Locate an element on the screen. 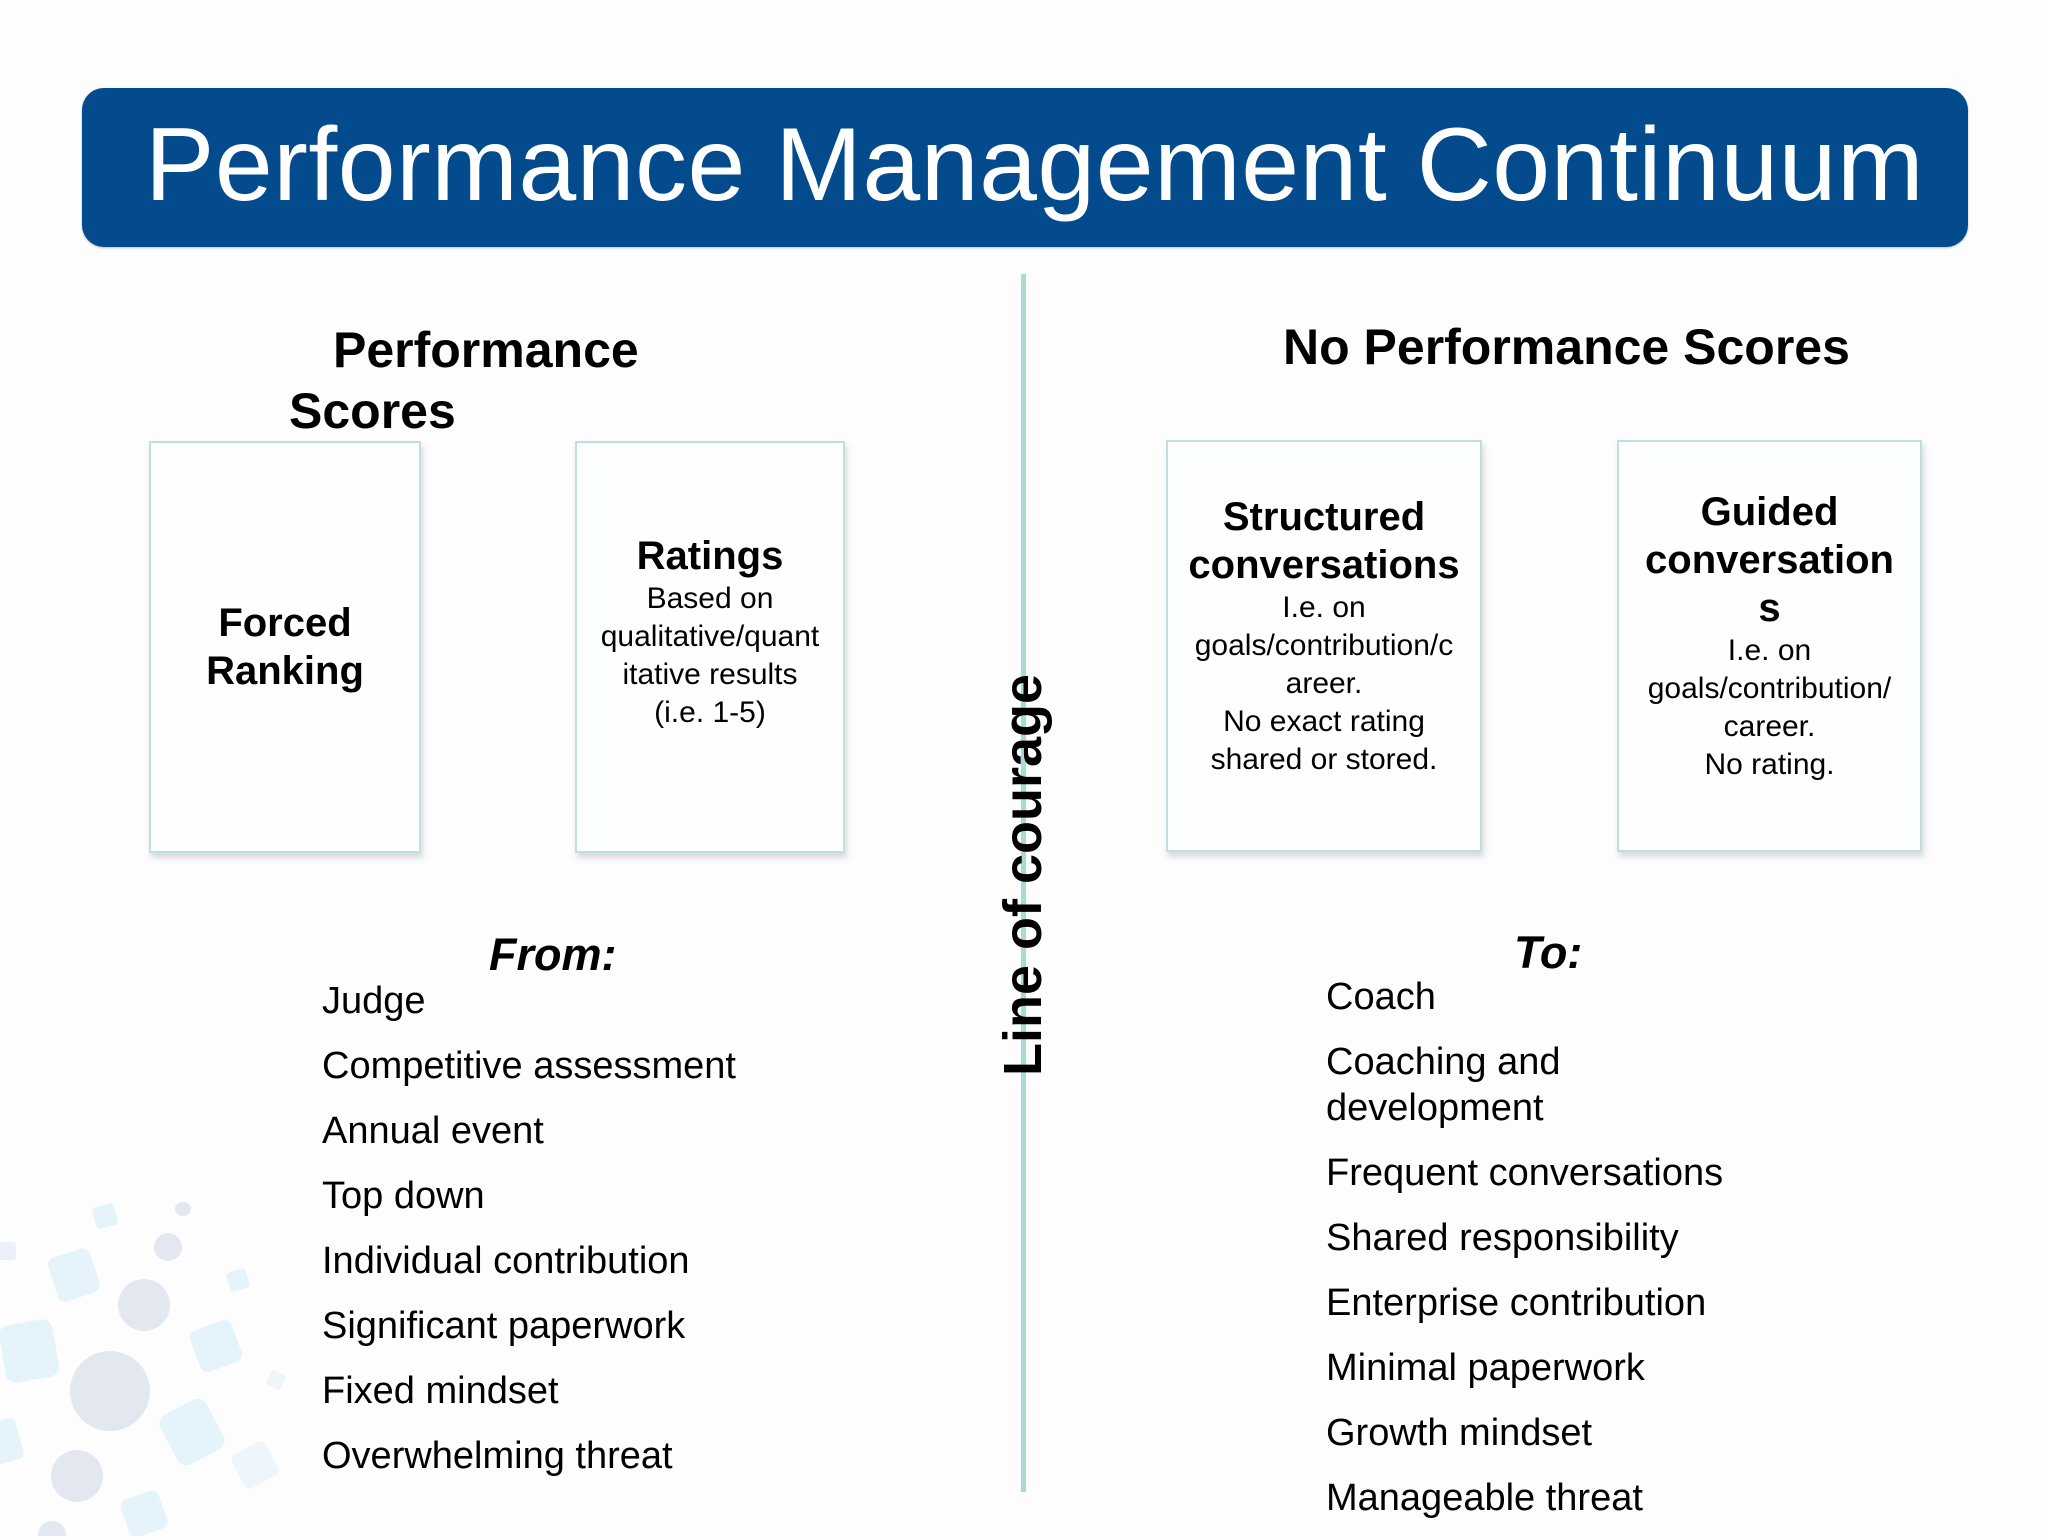 The width and height of the screenshot is (2048, 1540). list-item: Enterprise contribution is located at coordinates (1516, 1303).